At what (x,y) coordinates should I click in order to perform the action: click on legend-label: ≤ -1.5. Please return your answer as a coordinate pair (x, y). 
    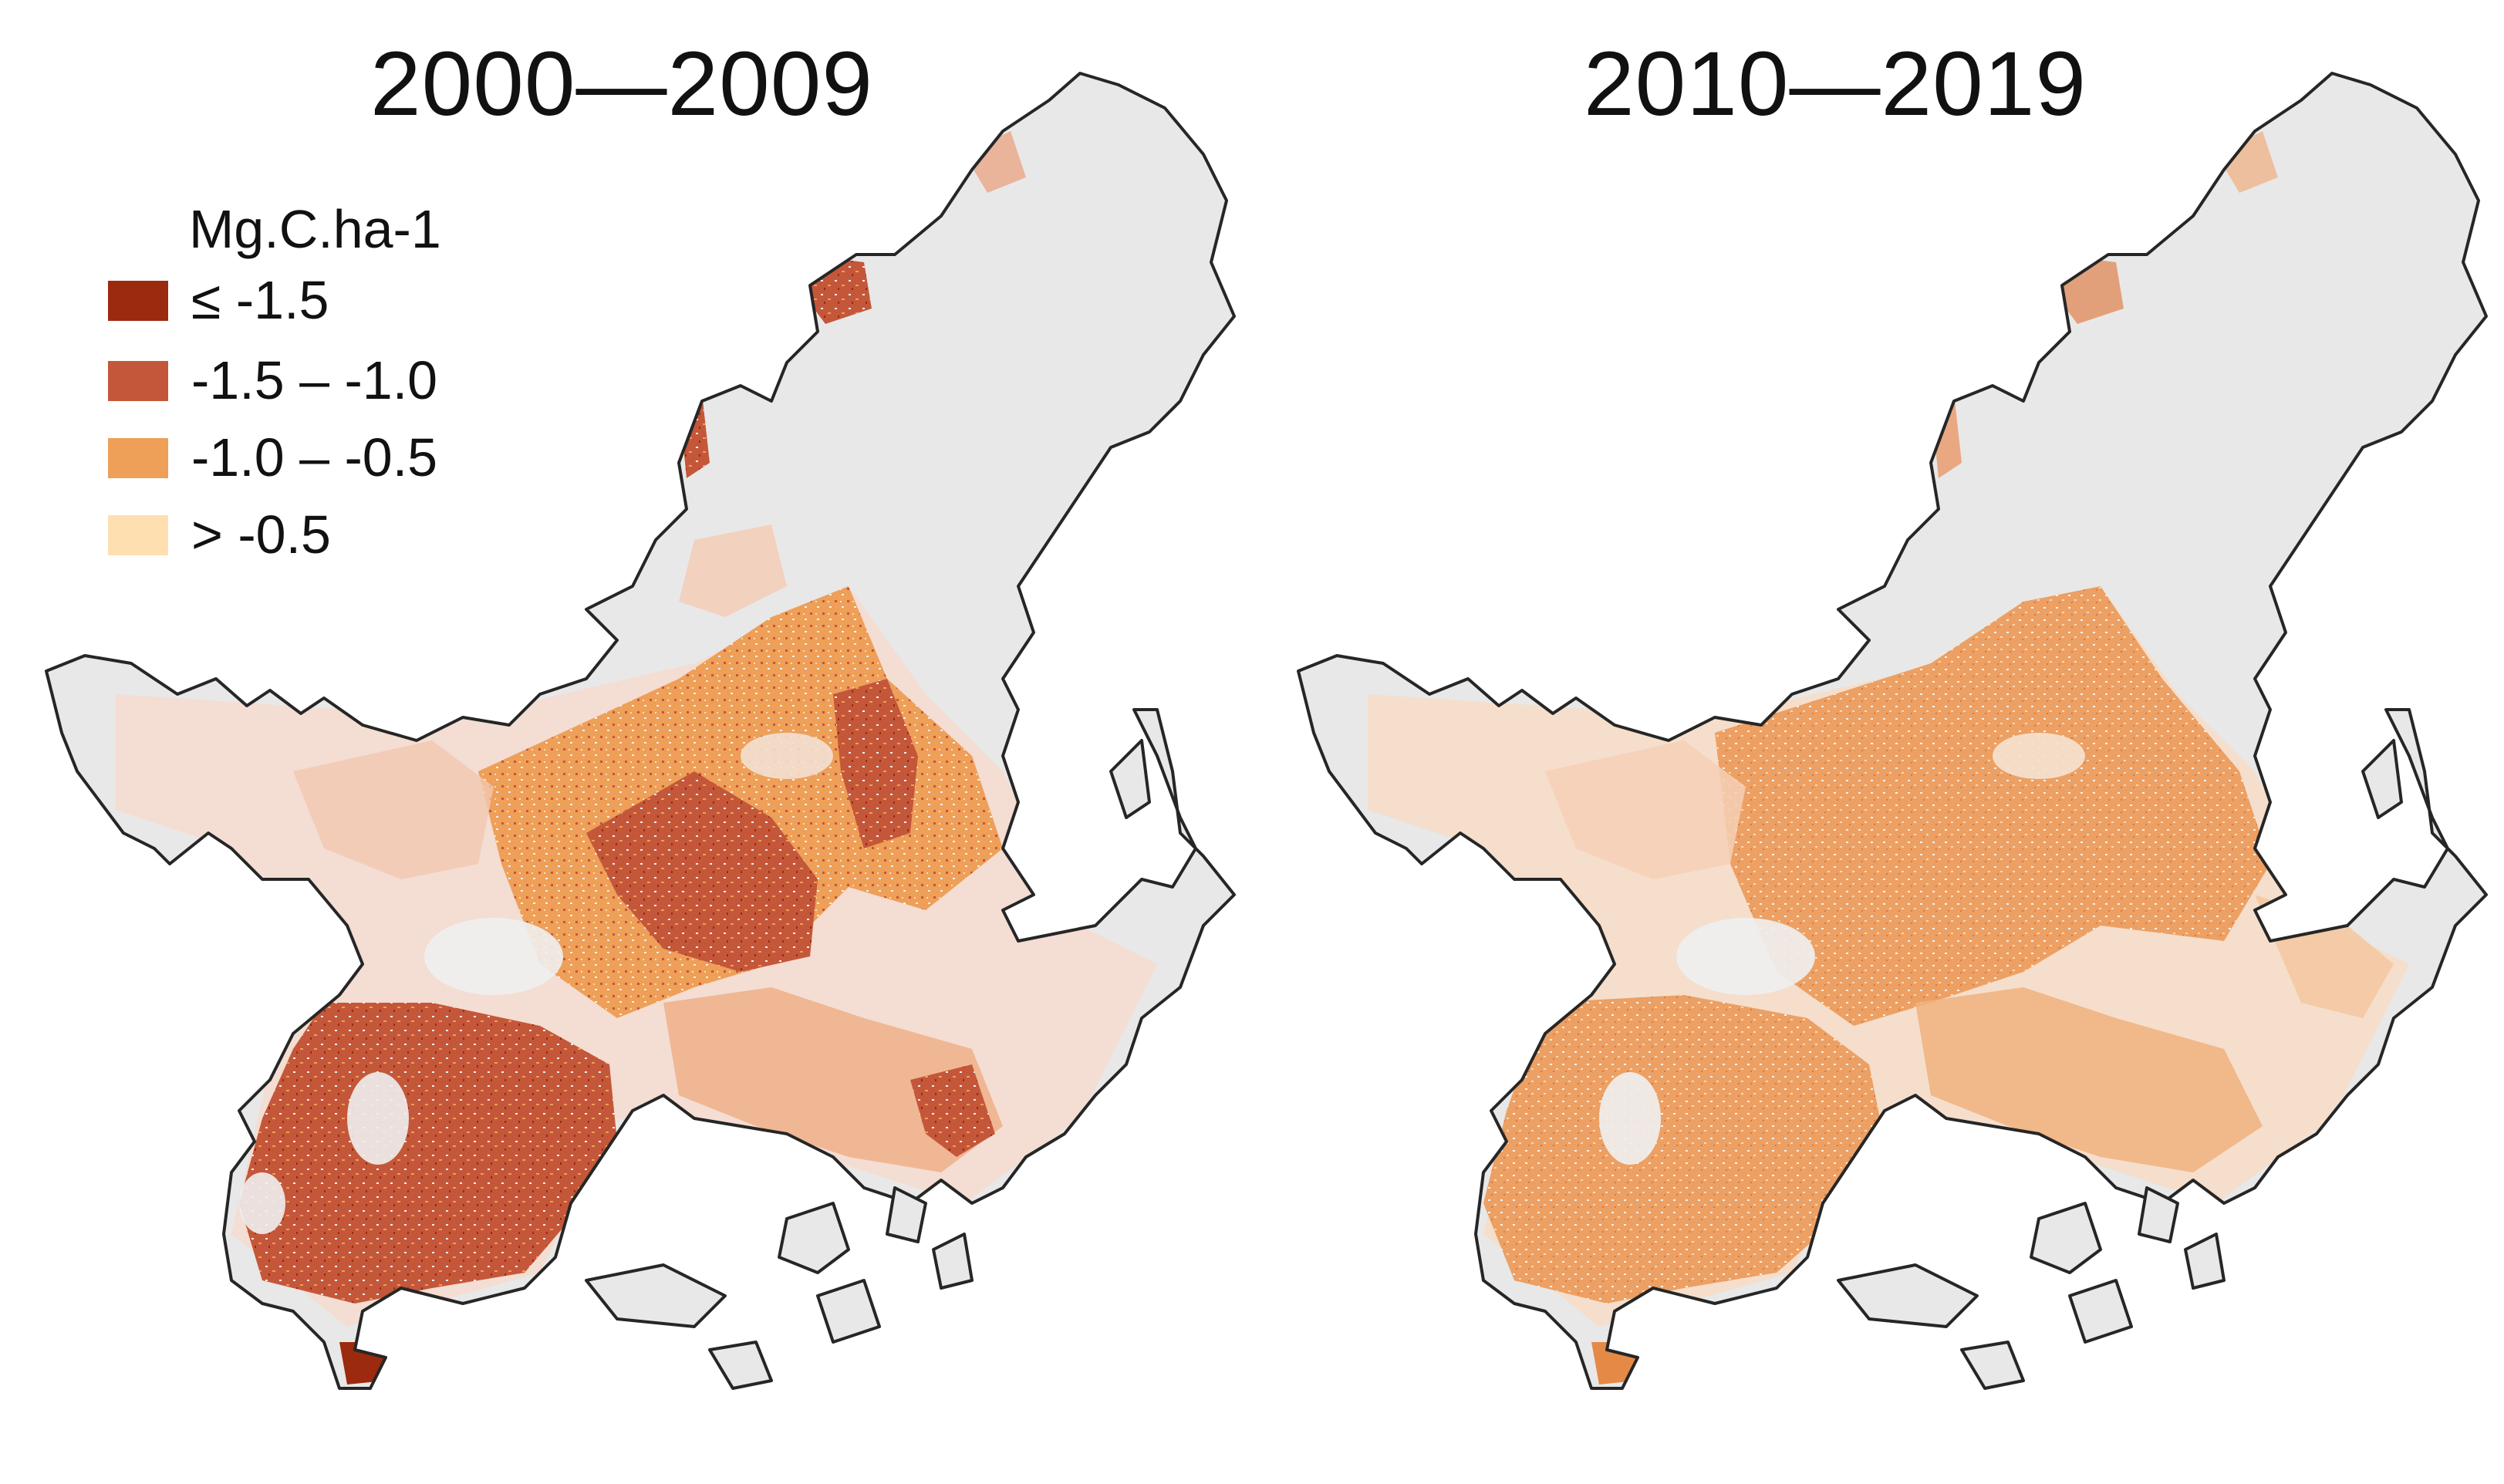
    Looking at the image, I should click on (260, 300).